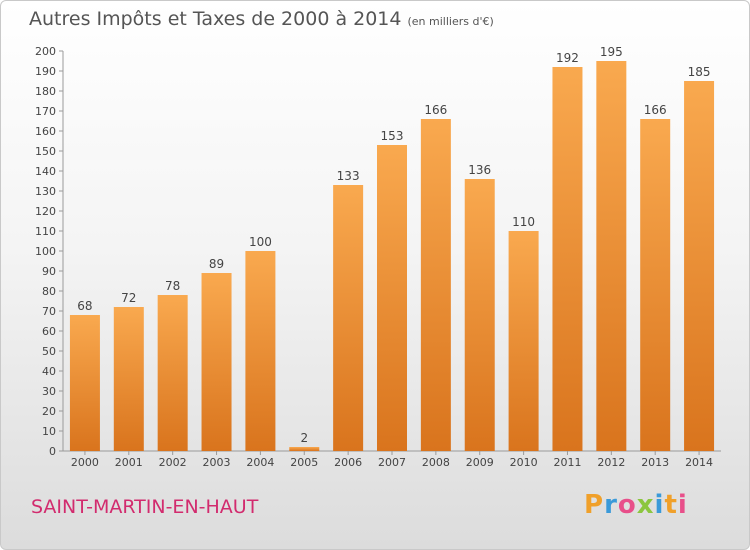  I want to click on bar-2005, so click(304, 449).